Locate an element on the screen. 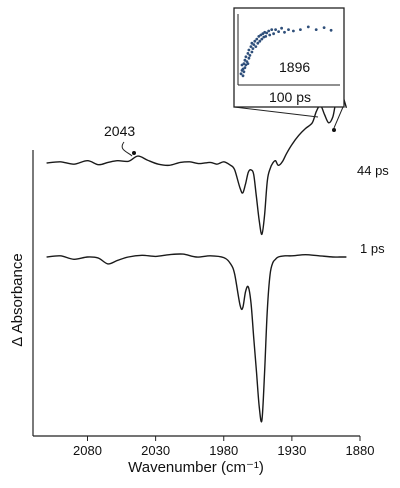 The width and height of the screenshot is (400, 488). x-tick-label: 1930 is located at coordinates (291, 450).